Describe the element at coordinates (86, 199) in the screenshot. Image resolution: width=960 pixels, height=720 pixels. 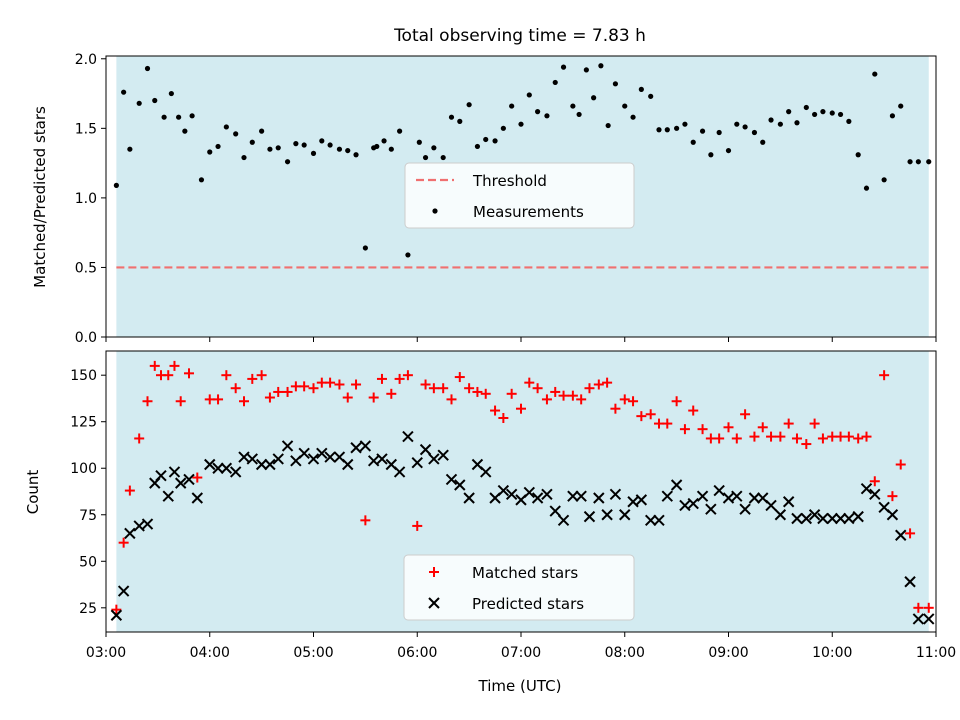
I see `y-tick-label-ratio: 1.0` at that location.